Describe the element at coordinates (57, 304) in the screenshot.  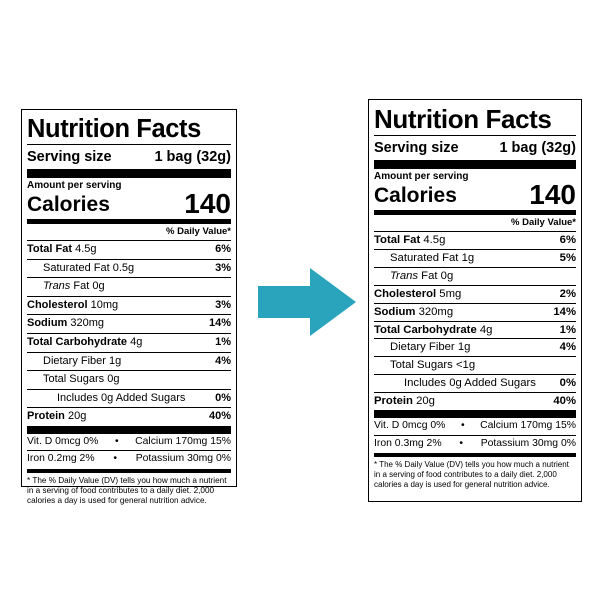
I see `nutrient-name: Cholesterol` at that location.